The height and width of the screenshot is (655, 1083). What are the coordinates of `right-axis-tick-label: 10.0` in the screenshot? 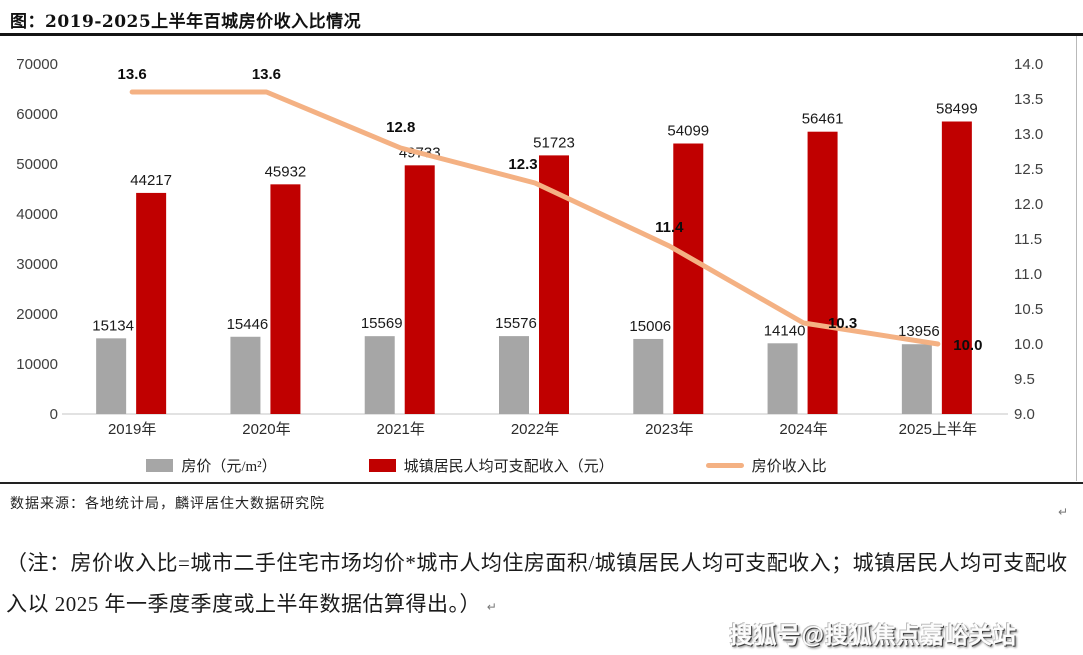 It's located at (1028, 344).